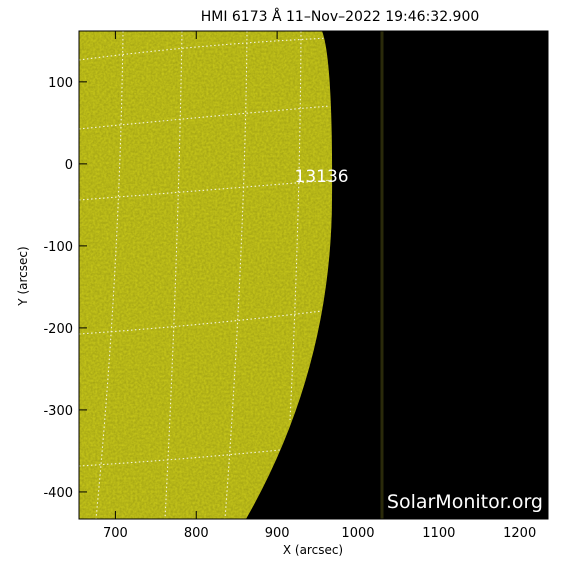  I want to click on x-axis-label: X (arcsec), so click(313, 550).